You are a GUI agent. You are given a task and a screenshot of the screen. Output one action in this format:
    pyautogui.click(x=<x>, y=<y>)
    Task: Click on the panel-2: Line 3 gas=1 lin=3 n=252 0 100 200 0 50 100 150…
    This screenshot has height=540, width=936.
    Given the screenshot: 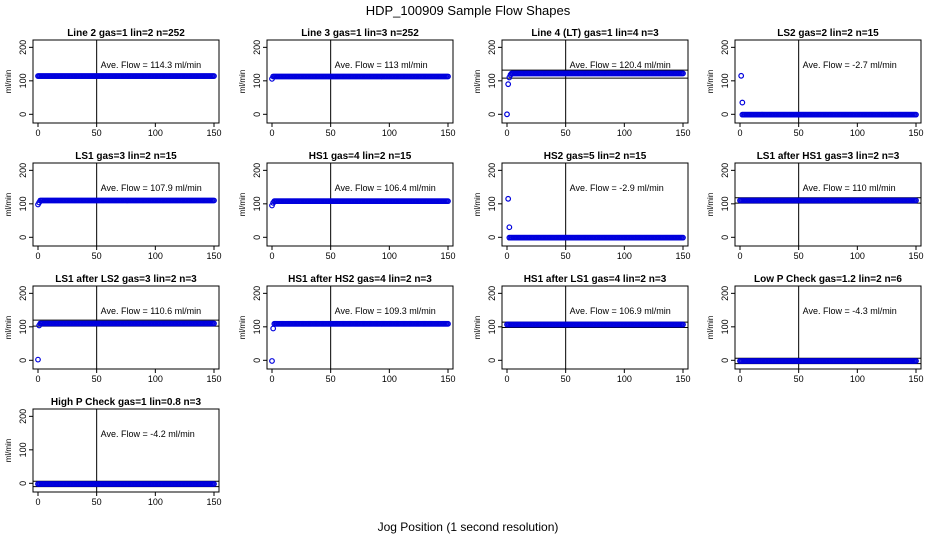 What is the action you would take?
    pyautogui.click(x=347, y=83)
    